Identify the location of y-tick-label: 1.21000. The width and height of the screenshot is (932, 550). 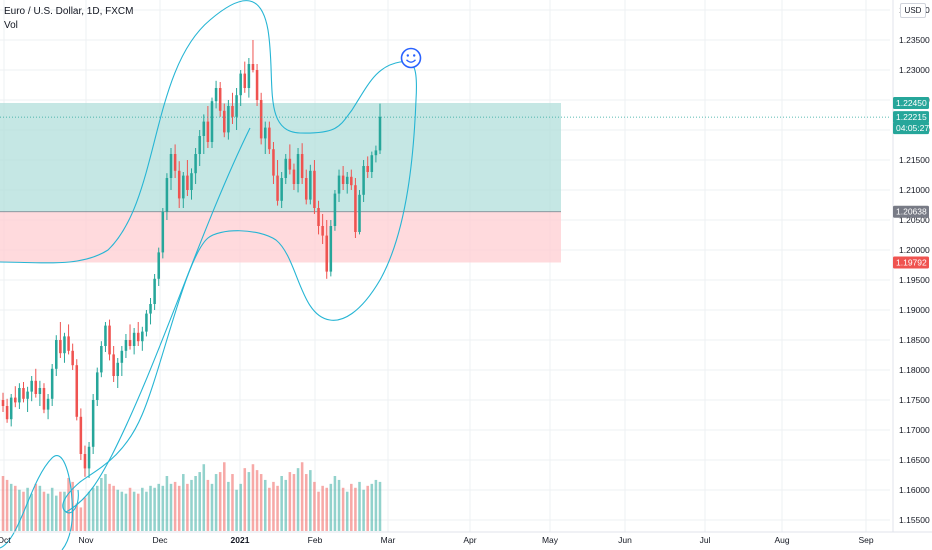
(914, 190).